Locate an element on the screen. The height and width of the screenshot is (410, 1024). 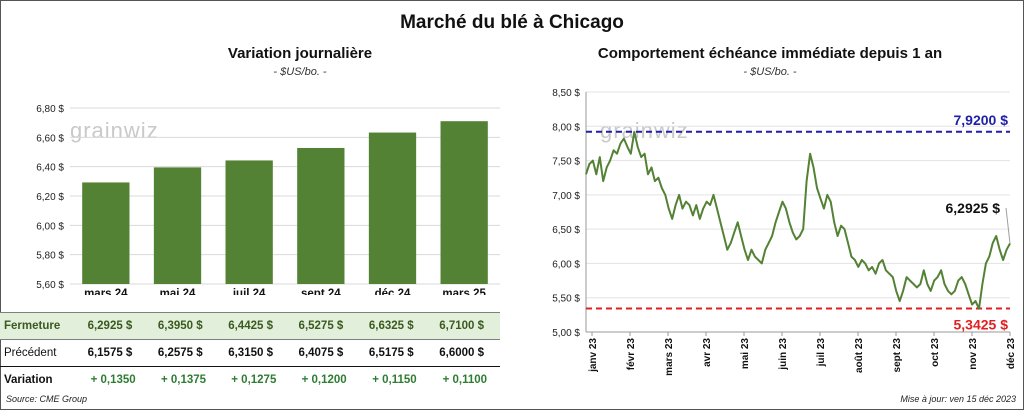
bar-y-tick-label: 5,80 $ is located at coordinates (50, 256).